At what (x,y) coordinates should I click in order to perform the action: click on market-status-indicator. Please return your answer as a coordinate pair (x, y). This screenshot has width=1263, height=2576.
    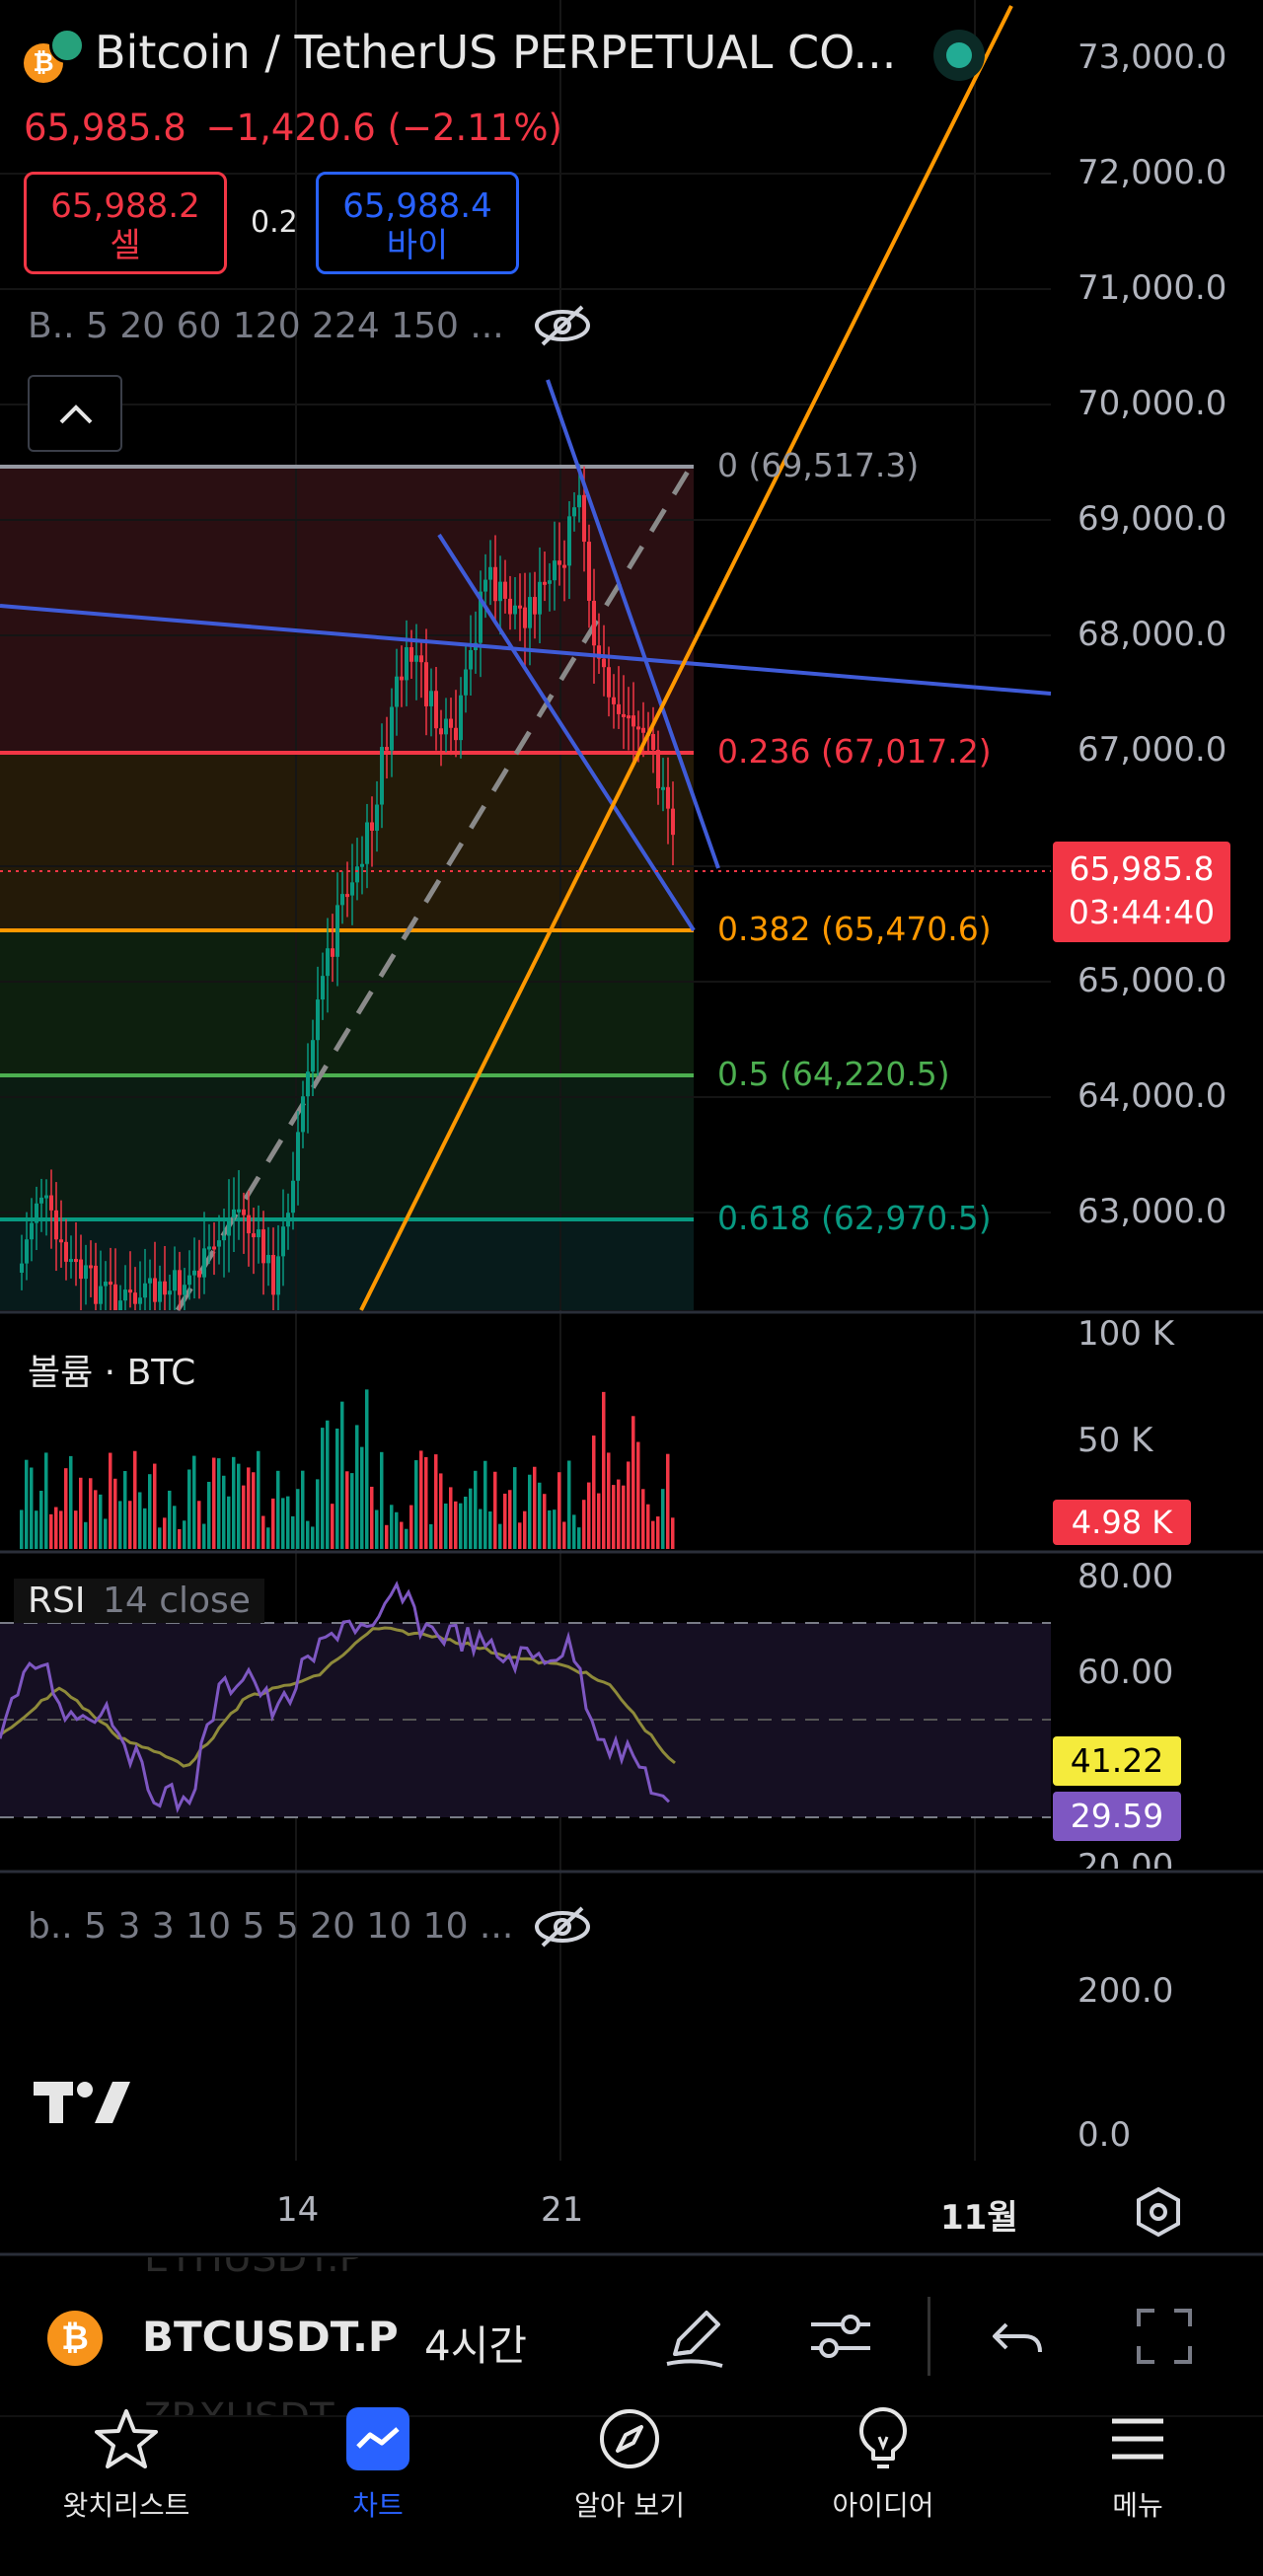
    Looking at the image, I should click on (959, 55).